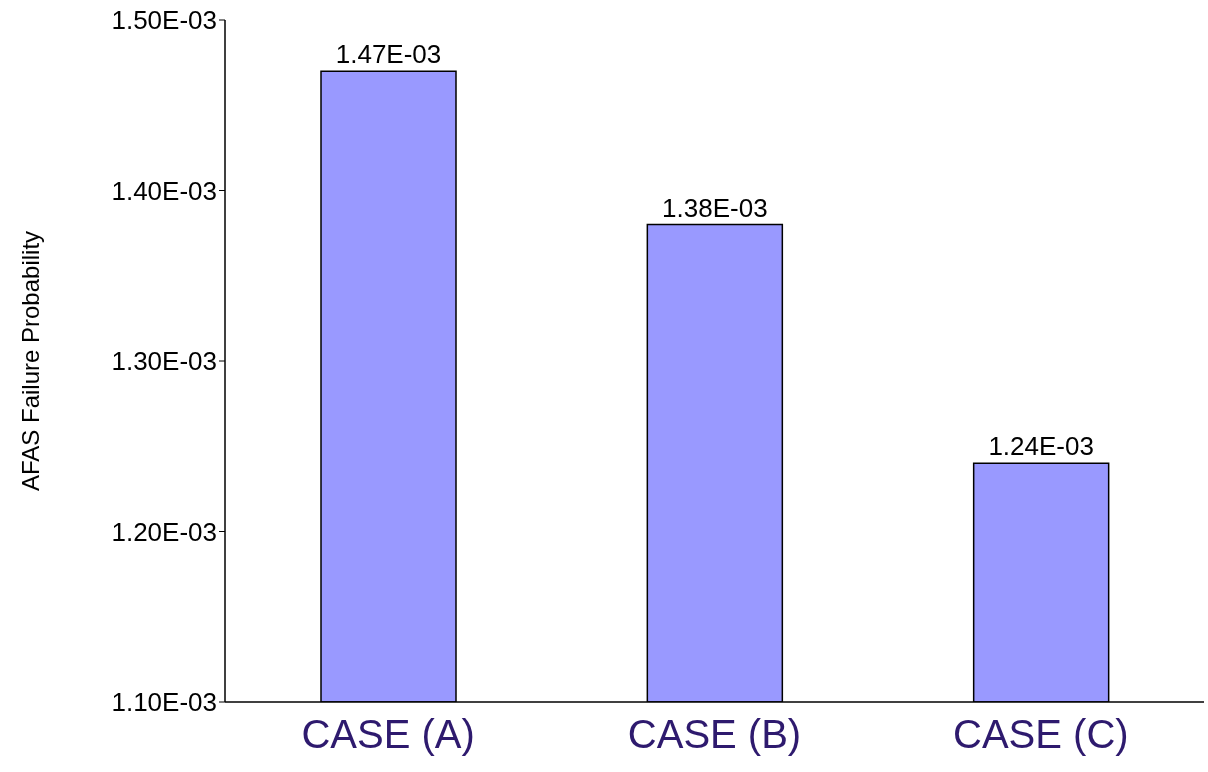 This screenshot has height=772, width=1208. What do you see at coordinates (714, 734) in the screenshot?
I see `x-tick-label: CASE (B)` at bounding box center [714, 734].